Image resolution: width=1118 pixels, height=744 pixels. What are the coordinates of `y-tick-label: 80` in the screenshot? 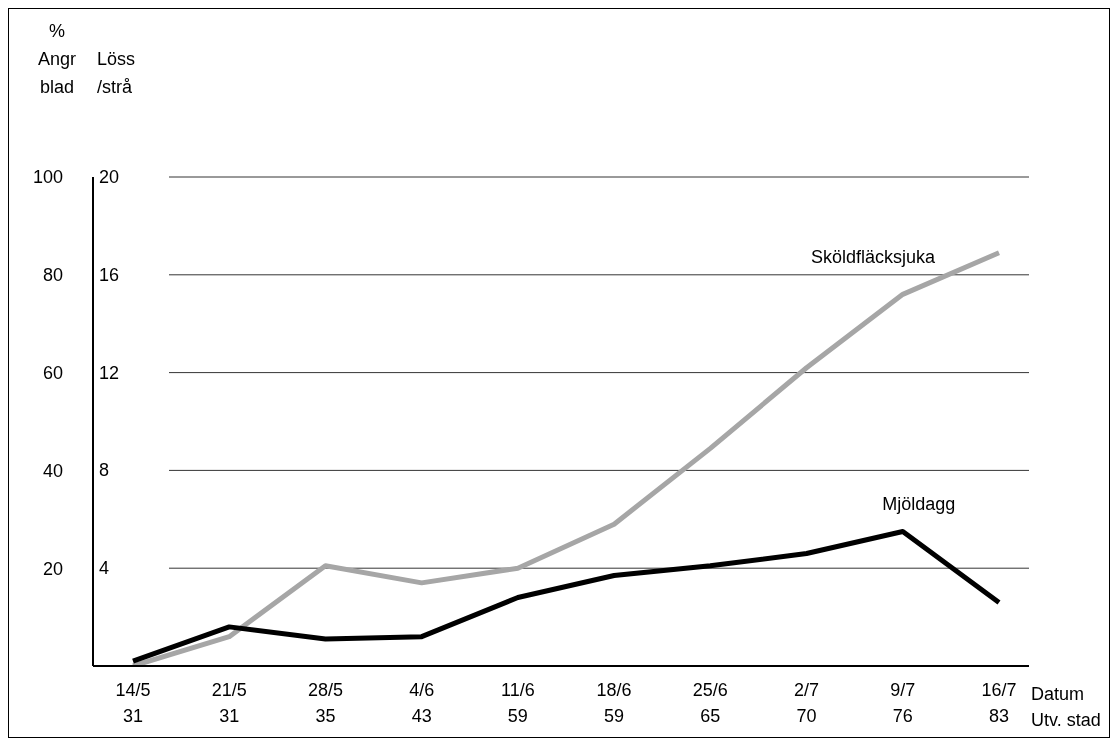 It's located at (52, 275).